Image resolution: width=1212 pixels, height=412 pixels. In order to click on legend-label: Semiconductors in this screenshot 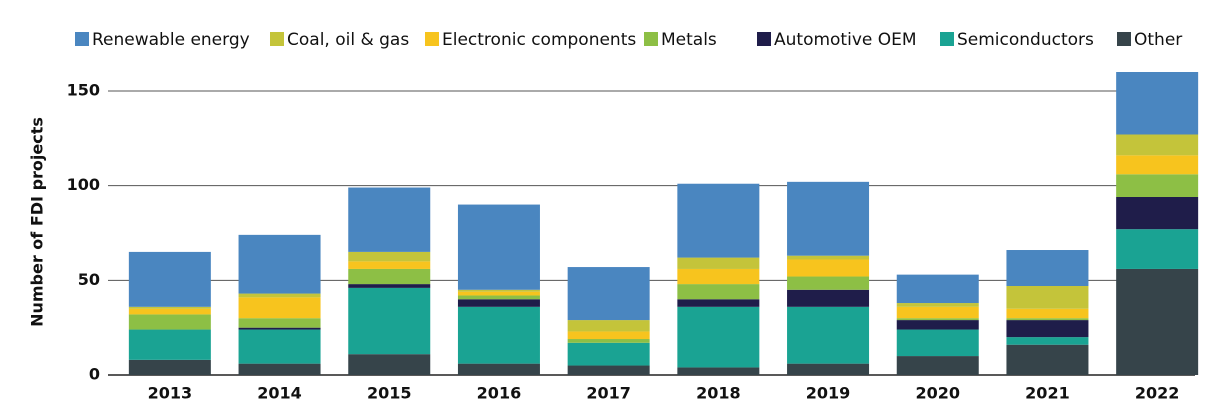, I will do `click(1025, 40)`.